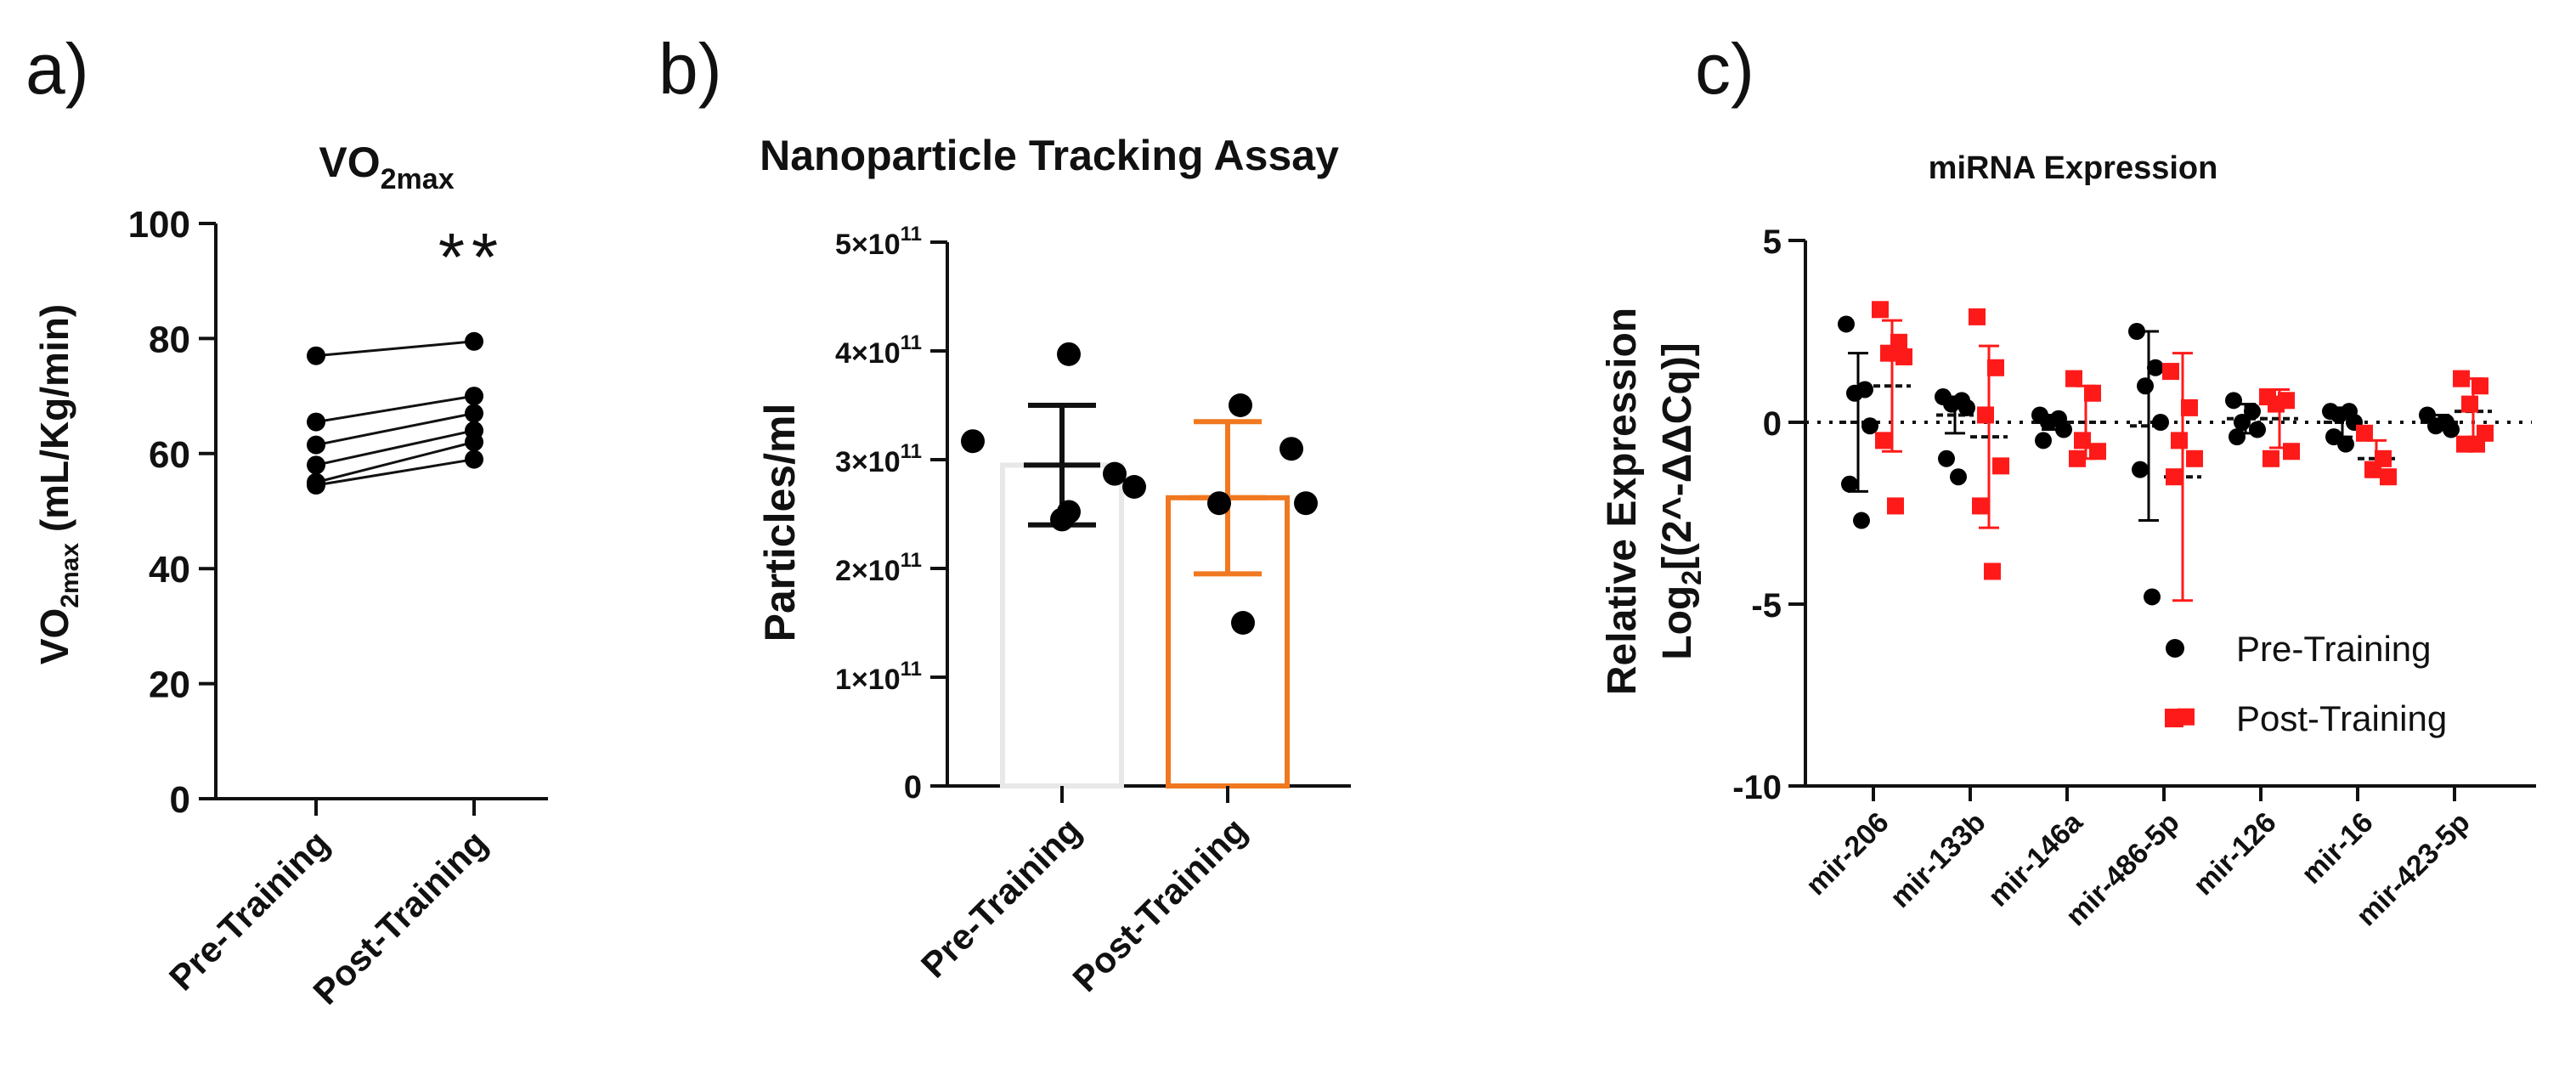  What do you see at coordinates (2175, 648) in the screenshot?
I see `legend-pre-training-marker` at bounding box center [2175, 648].